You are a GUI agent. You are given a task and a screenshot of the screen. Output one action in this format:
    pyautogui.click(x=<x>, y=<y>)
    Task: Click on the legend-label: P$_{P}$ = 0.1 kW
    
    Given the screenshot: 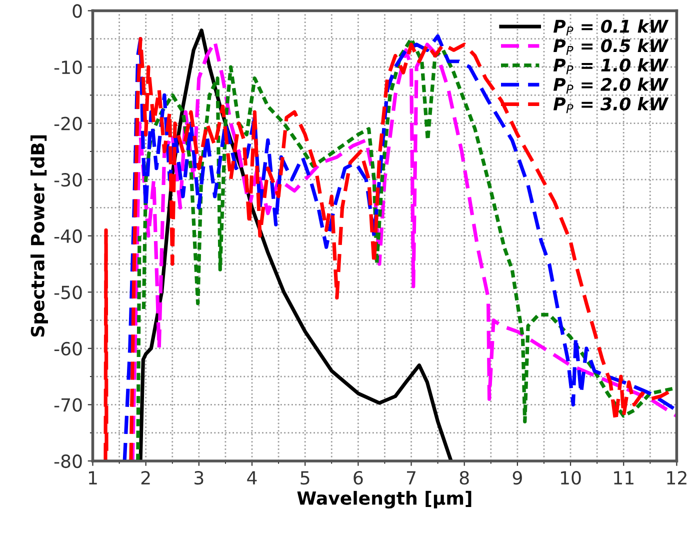 What is the action you would take?
    pyautogui.click(x=611, y=27)
    